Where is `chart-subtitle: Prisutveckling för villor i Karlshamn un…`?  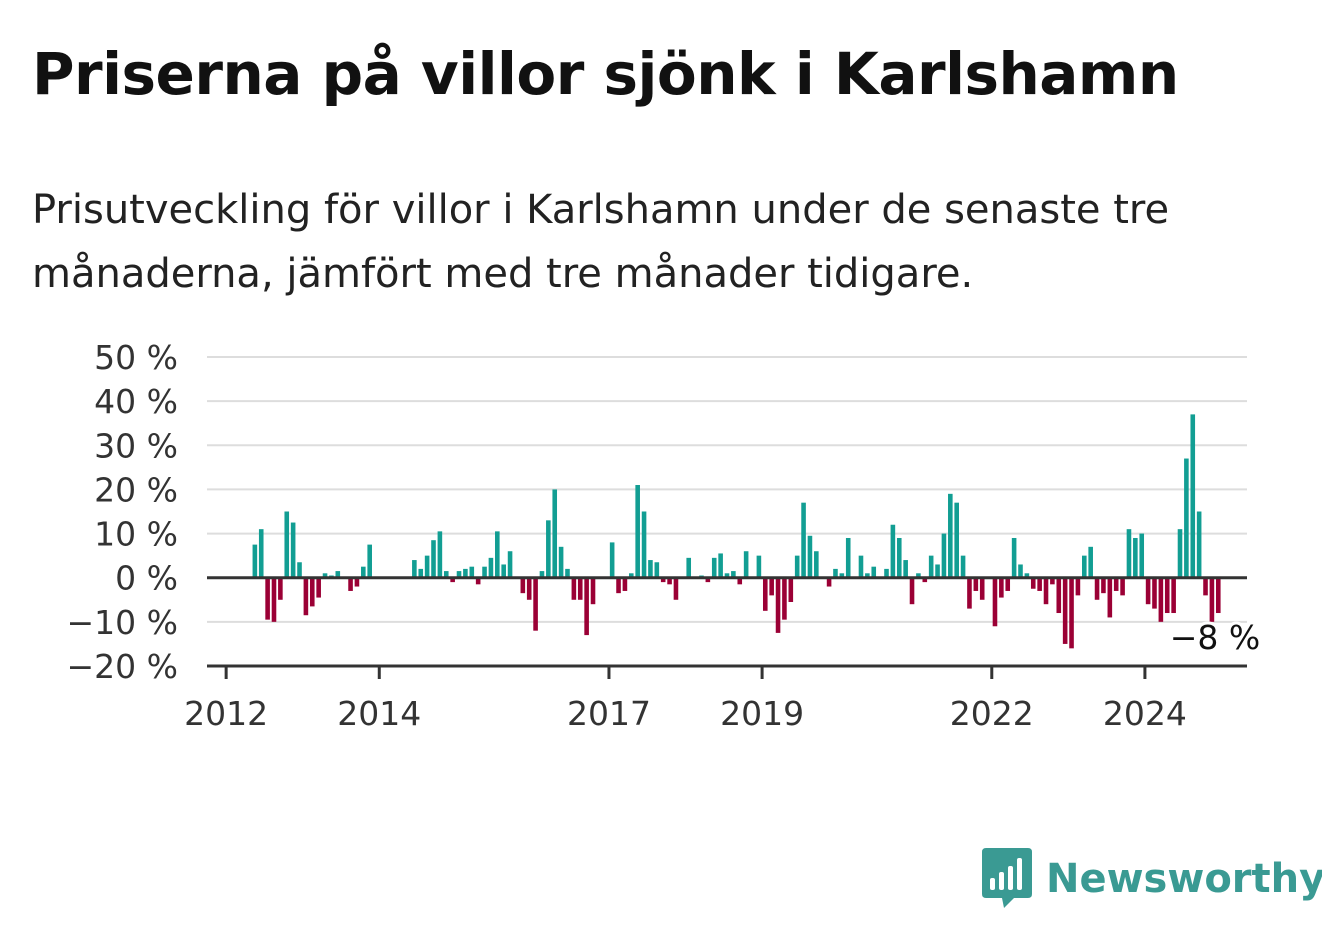 chart-subtitle: Prisutveckling för villor i Karlshamn un… is located at coordinates (601, 242).